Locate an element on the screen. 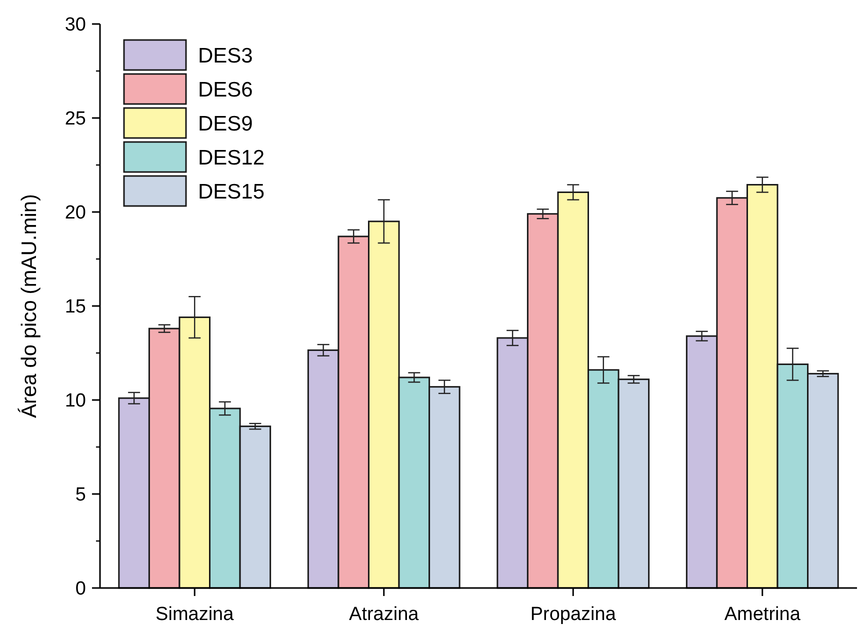 The width and height of the screenshot is (861, 626). y-axis-title: Área do pico (mAU.min) is located at coordinates (29, 306).